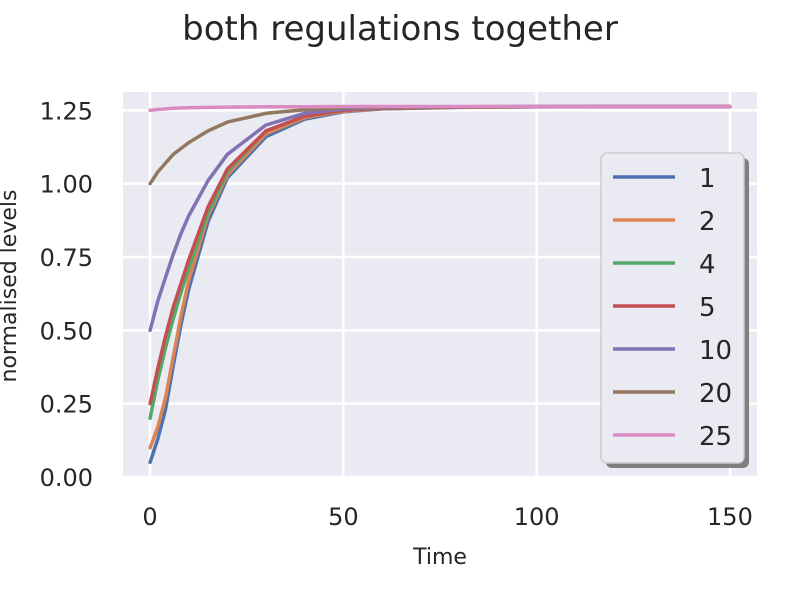 Image resolution: width=800 pixels, height=600 pixels. I want to click on legend-label-20: 20, so click(715, 394).